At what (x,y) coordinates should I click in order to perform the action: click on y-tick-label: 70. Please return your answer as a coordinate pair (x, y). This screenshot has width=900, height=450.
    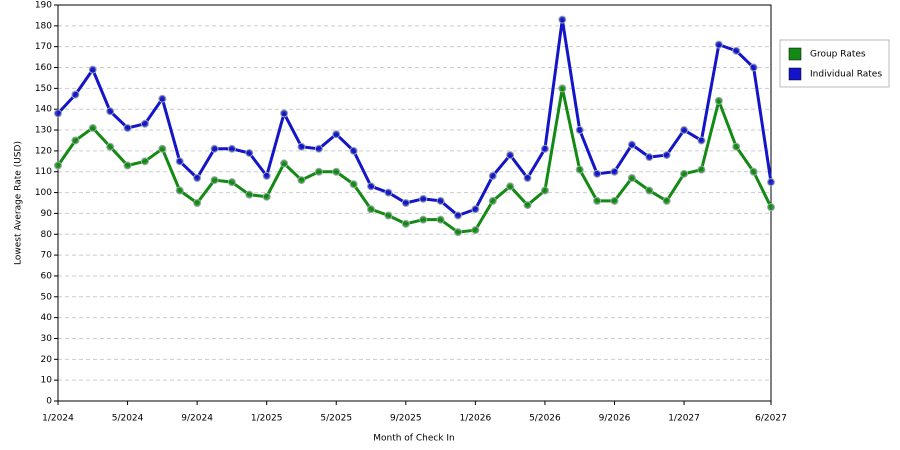
    Looking at the image, I should click on (47, 256).